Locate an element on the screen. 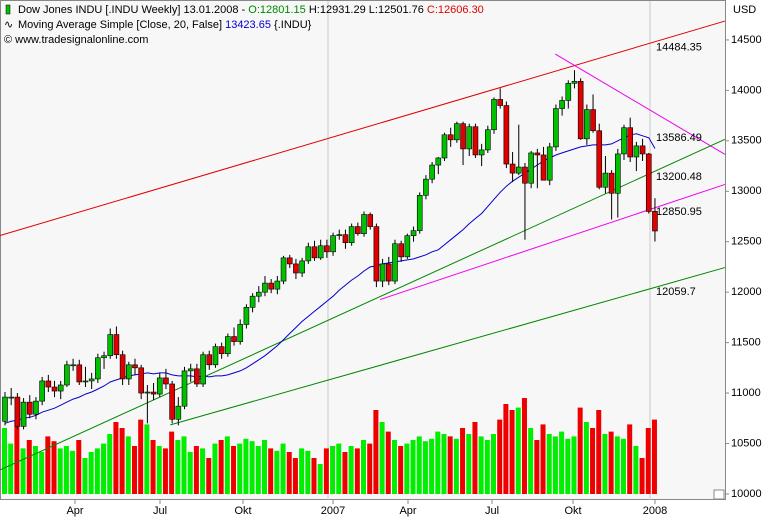  y-tick-label: 10000 is located at coordinates (746, 494).